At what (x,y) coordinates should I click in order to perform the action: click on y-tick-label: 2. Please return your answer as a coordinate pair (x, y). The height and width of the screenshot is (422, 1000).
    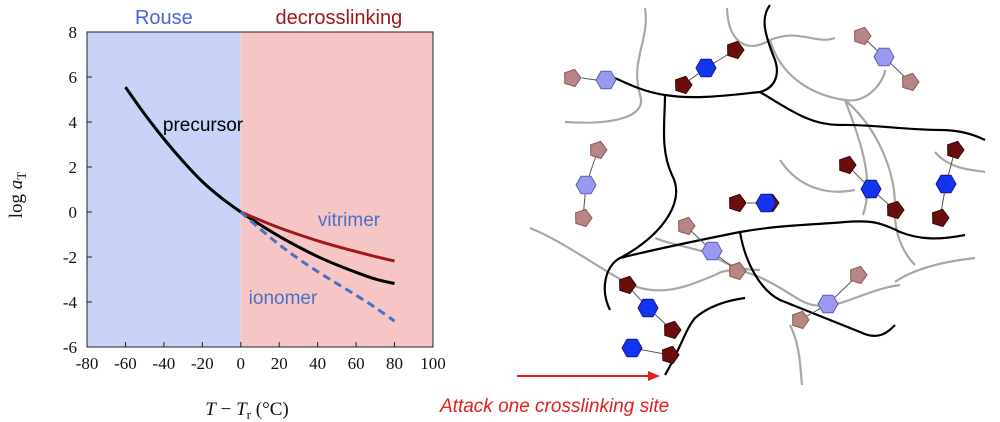
    Looking at the image, I should click on (73, 167).